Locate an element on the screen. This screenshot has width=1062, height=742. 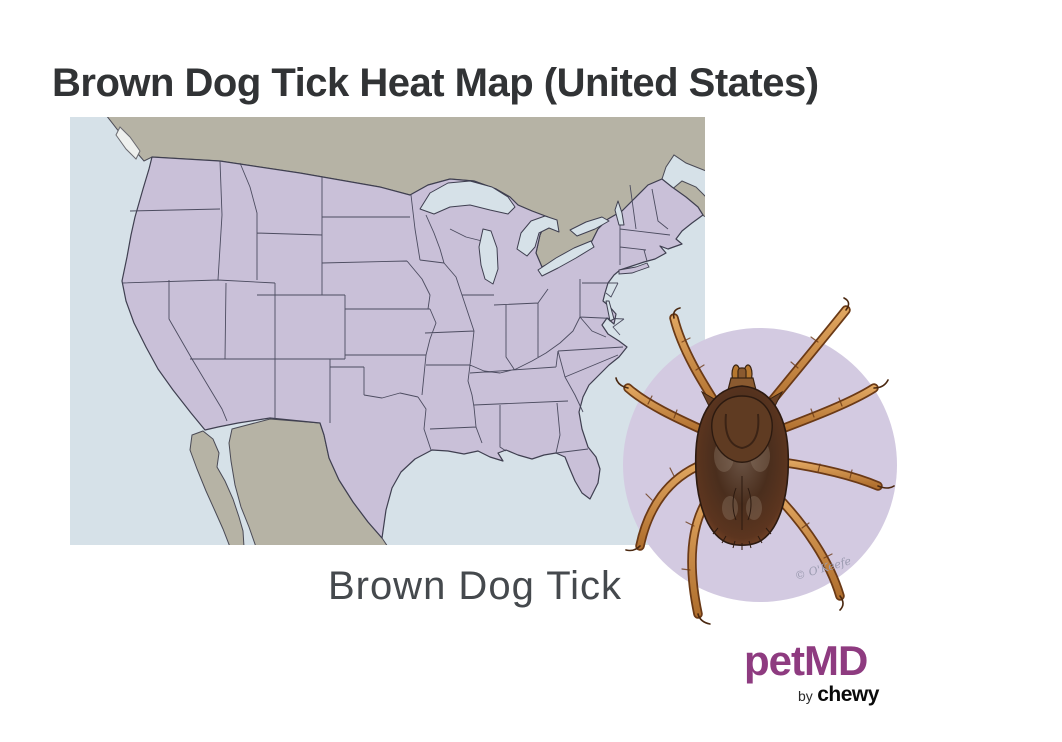
chewy-wordmark: chewy is located at coordinates (848, 694).